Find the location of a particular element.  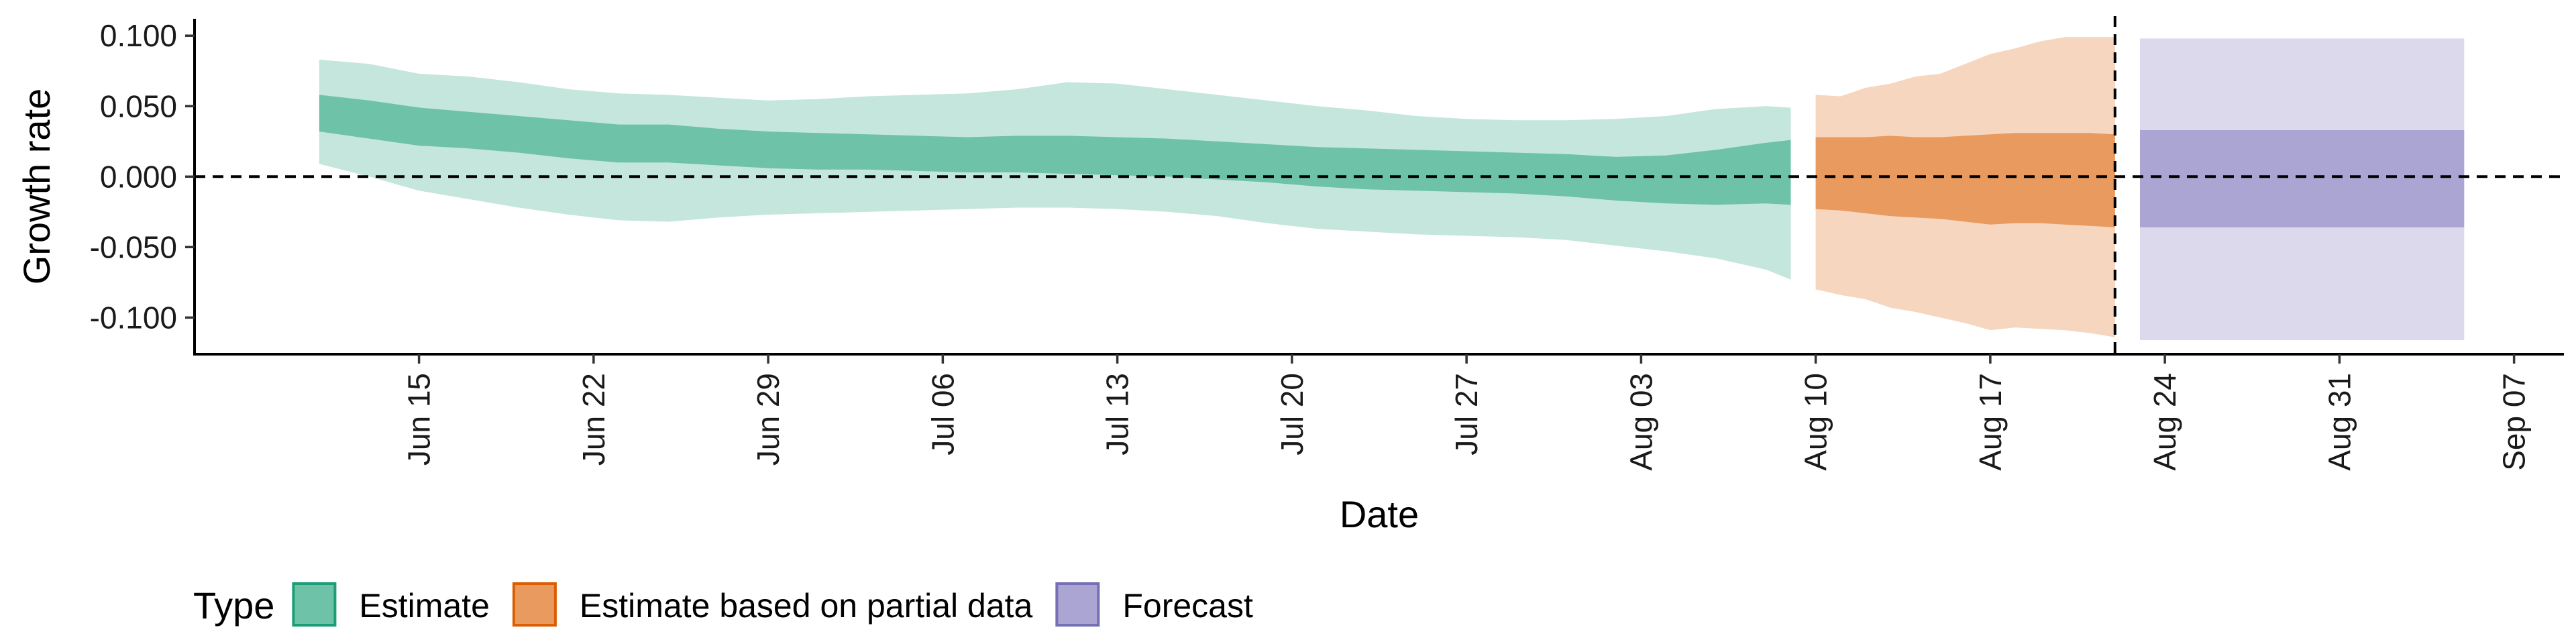

x-tick-label: Jul 13 is located at coordinates (1117, 414).